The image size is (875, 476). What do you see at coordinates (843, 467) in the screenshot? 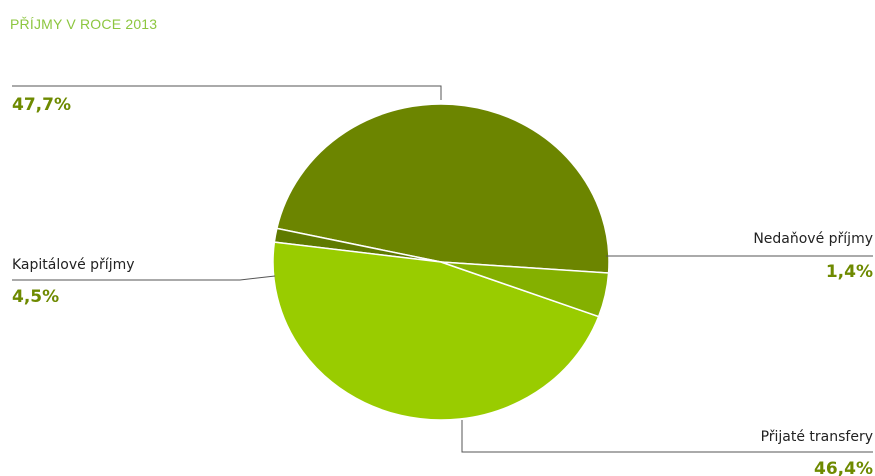
I see `slice-percentage: 46,4%` at bounding box center [843, 467].